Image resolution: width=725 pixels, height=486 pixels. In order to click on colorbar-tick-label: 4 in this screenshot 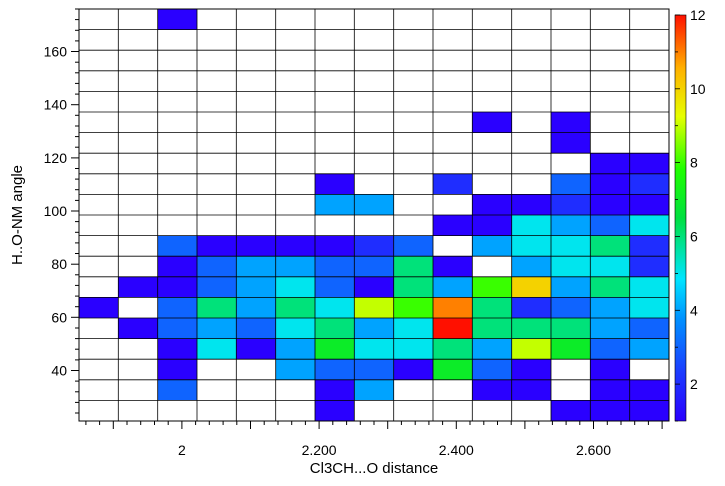, I will do `click(694, 310)`.